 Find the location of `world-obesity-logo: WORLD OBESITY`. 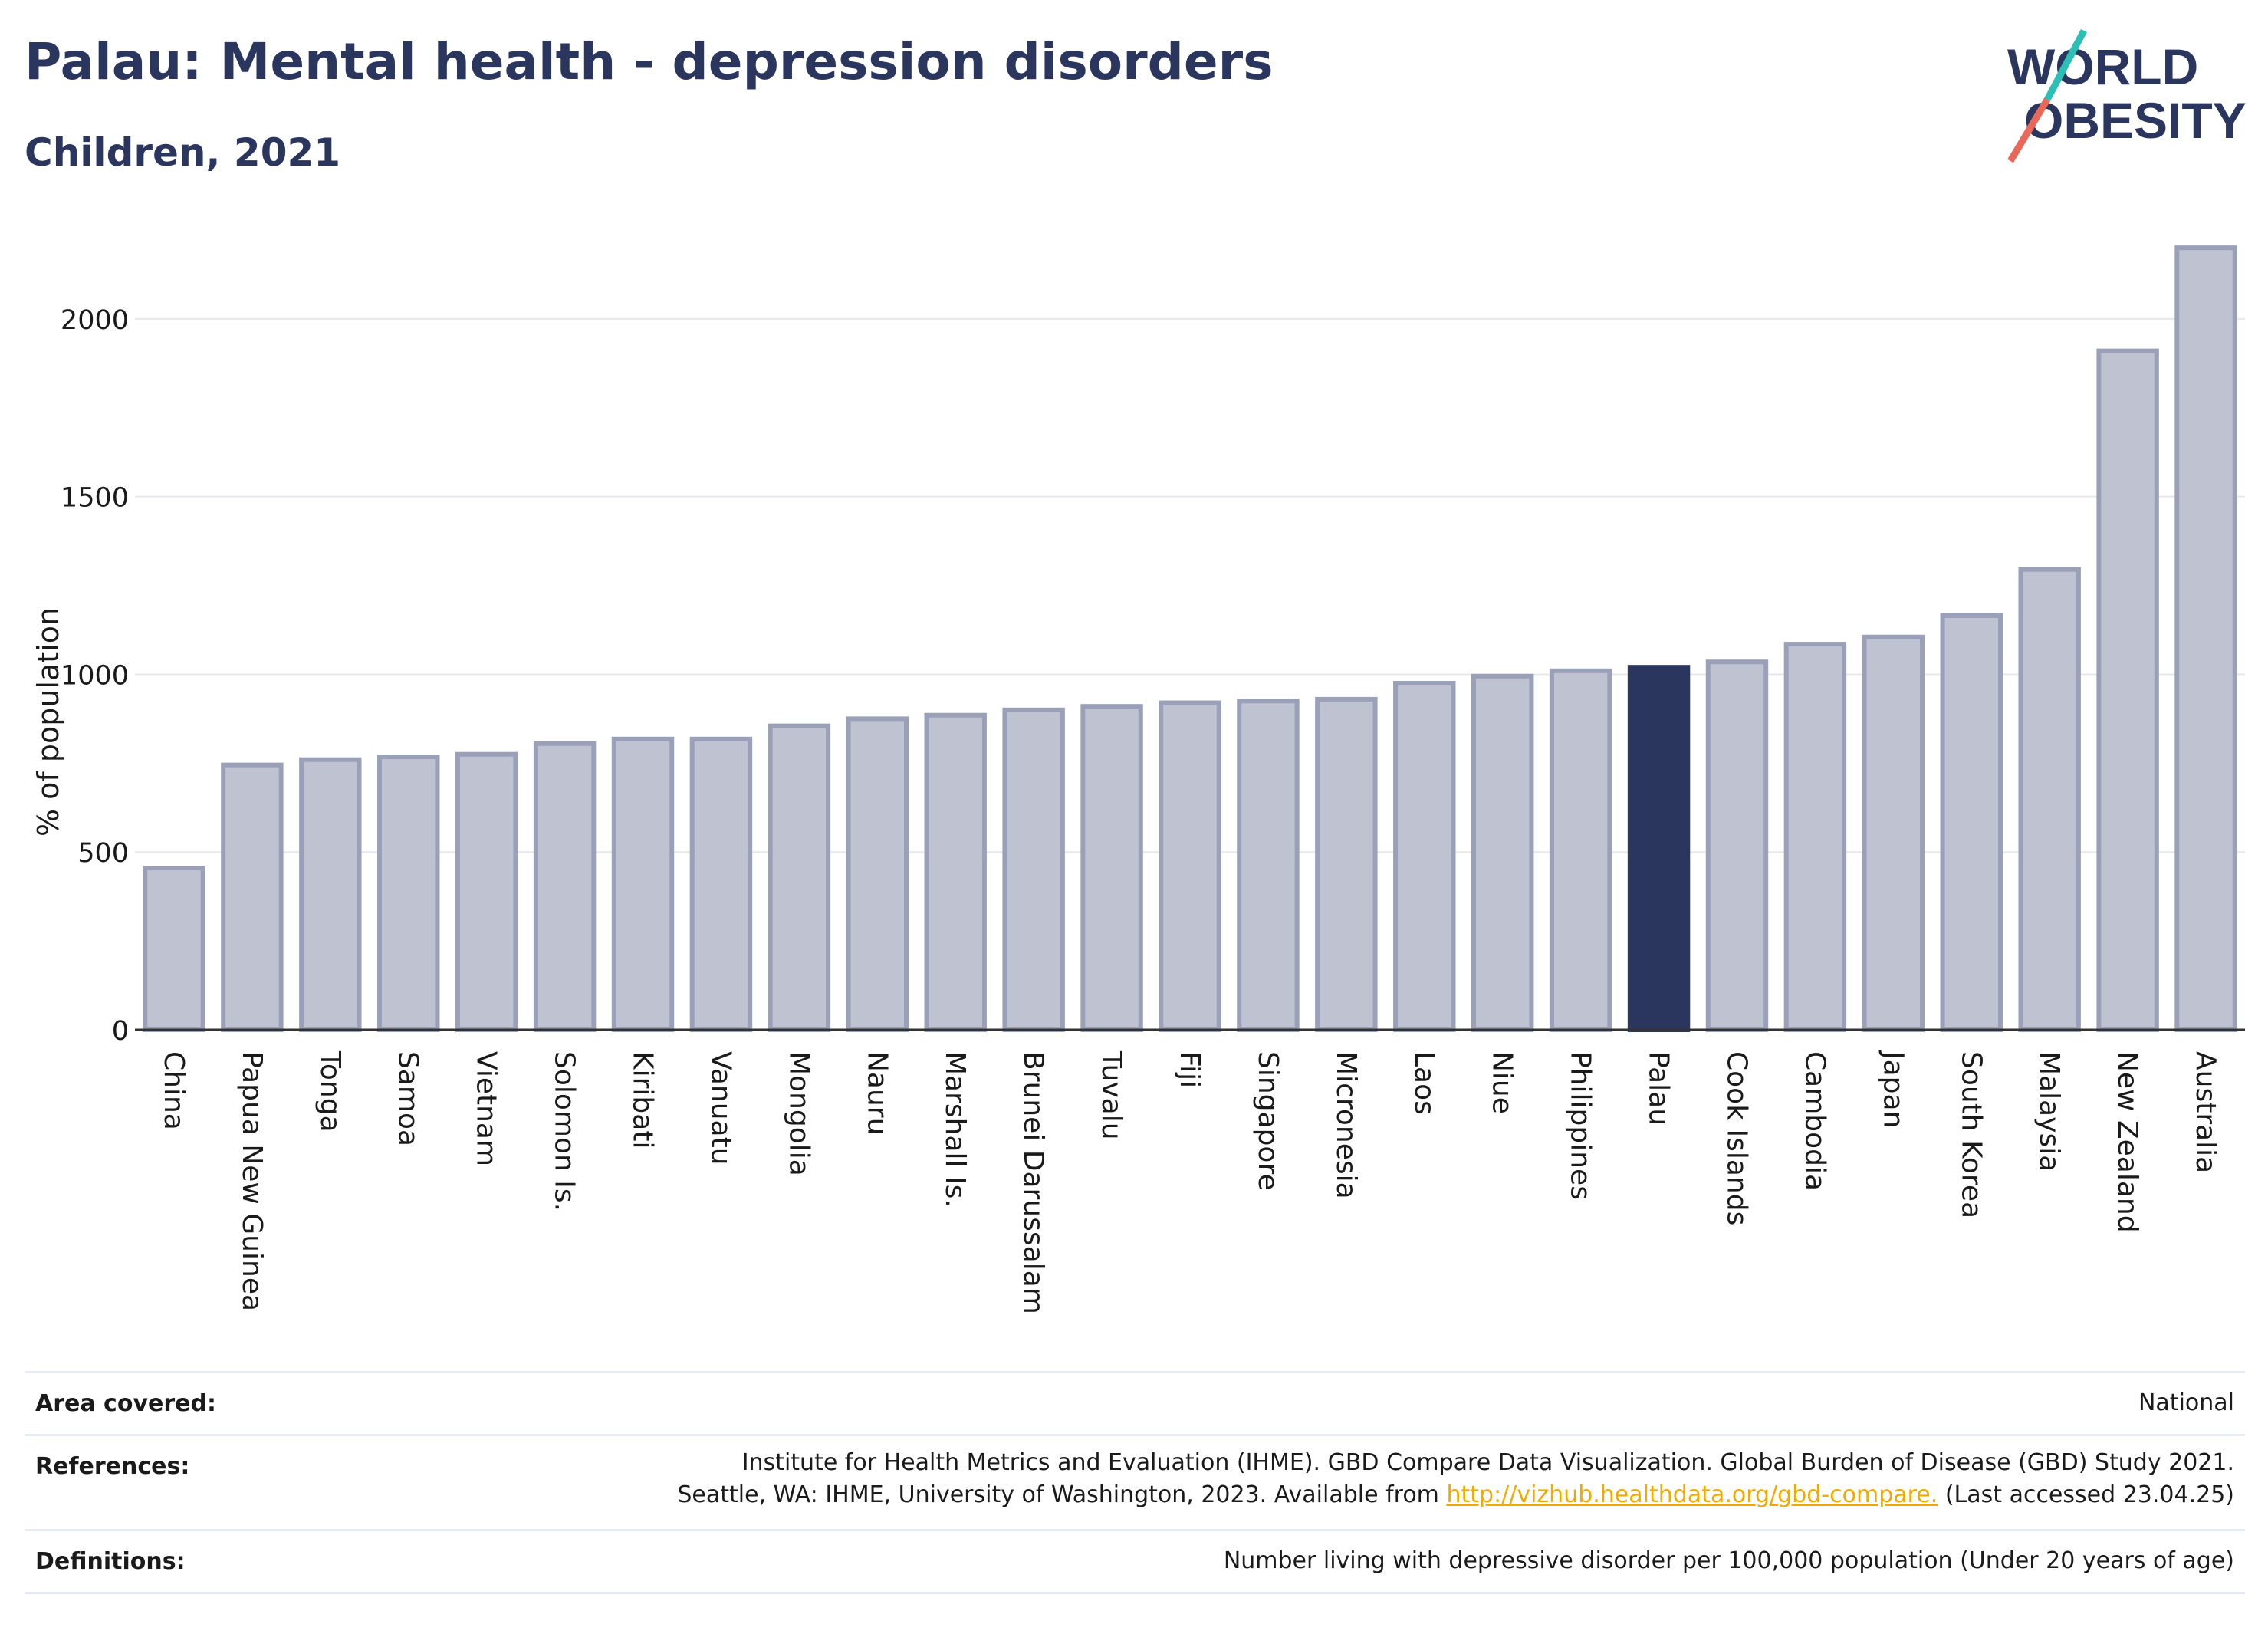

world-obesity-logo: WORLD OBESITY is located at coordinates (2127, 96).